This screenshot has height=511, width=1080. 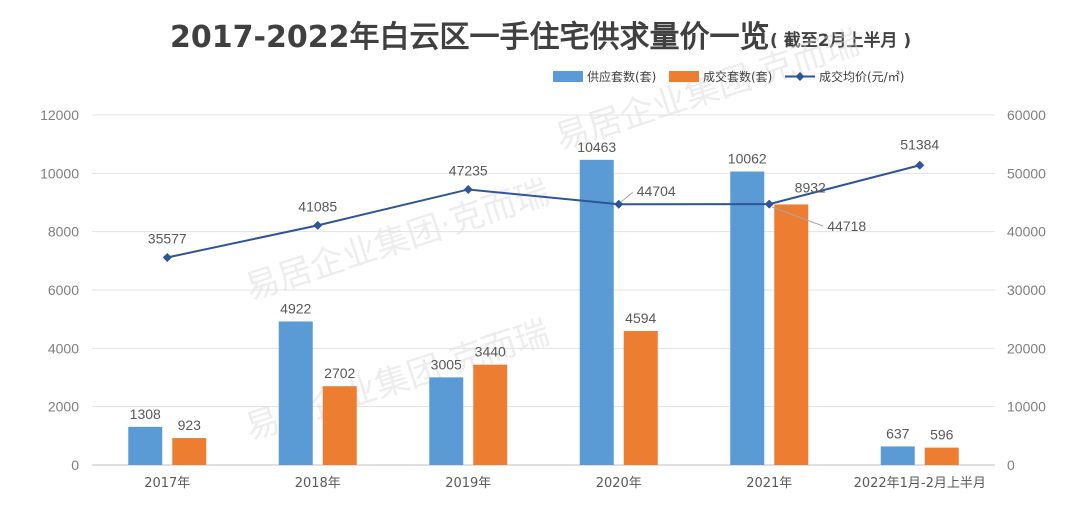 I want to click on x-category-label: 2018年, so click(x=318, y=483).